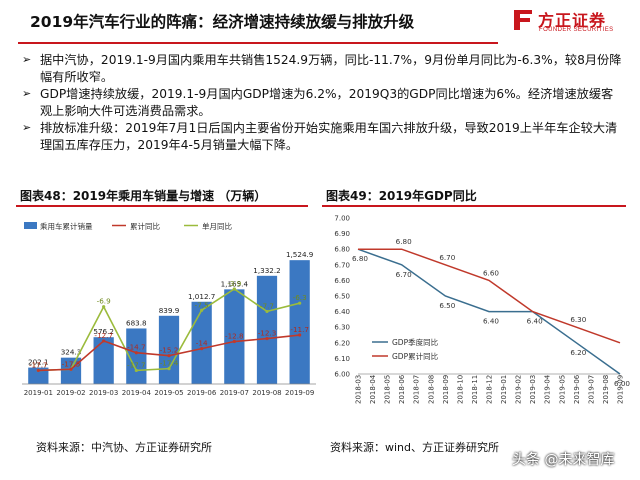  What do you see at coordinates (217, 226) in the screenshot?
I see `legend-label: 单月同比` at bounding box center [217, 226].